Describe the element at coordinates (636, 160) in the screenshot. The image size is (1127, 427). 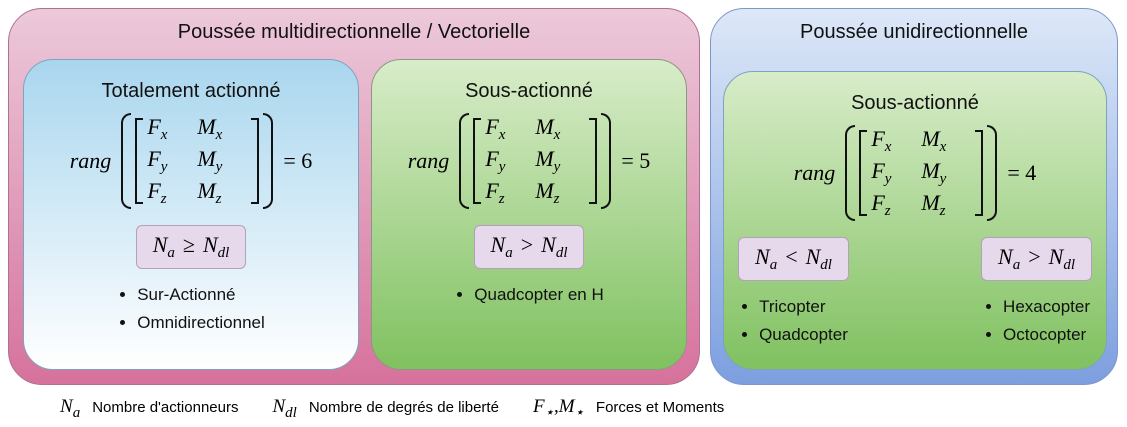
I see `rank-value: = 5` at that location.